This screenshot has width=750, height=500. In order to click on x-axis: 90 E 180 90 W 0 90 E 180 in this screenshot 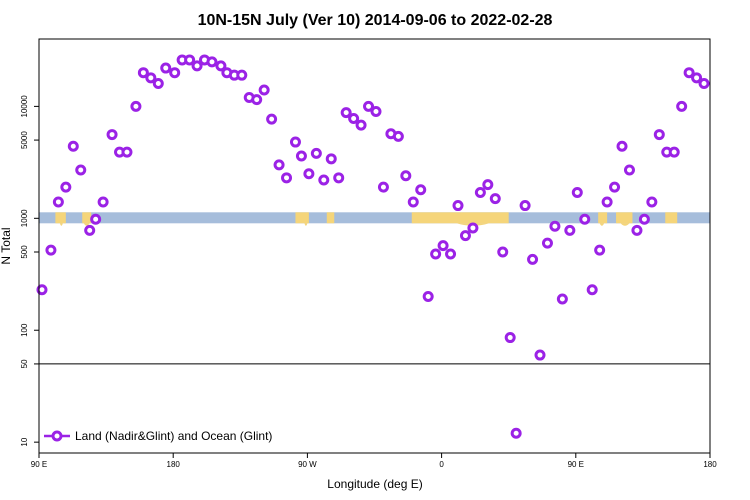, I will do `click(374, 461)`.